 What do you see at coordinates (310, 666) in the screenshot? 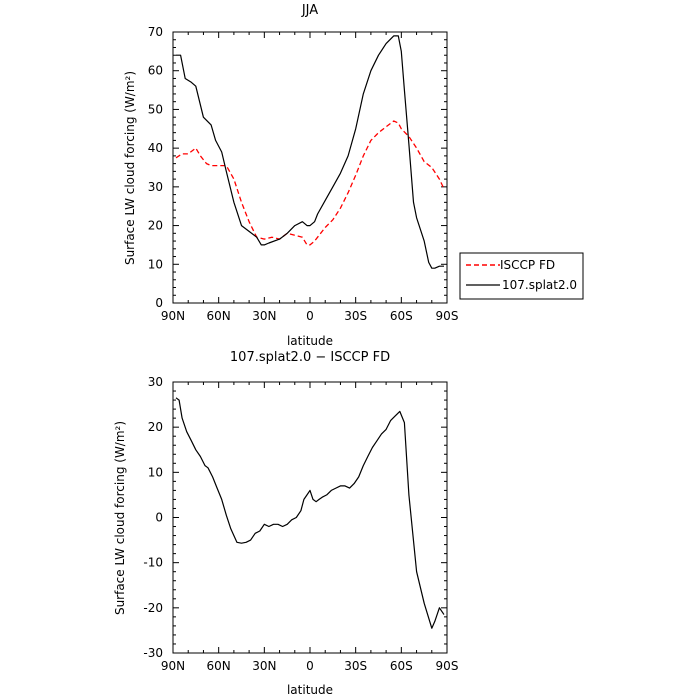
I see `bottom-chart-x-tick-label: 0` at bounding box center [310, 666].